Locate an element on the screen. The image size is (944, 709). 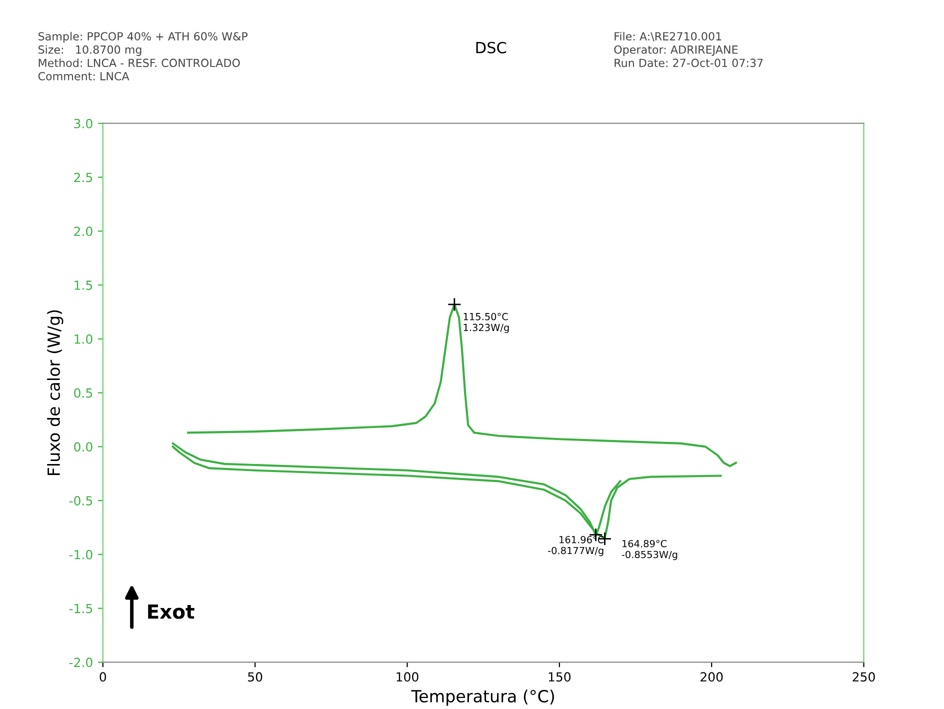
annotation: Exot is located at coordinates (171, 611).